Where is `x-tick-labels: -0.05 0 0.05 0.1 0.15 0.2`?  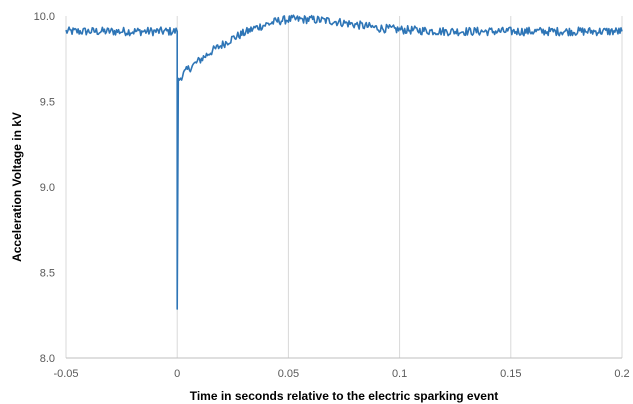 x-tick-labels: -0.05 0 0.05 0.1 0.15 0.2 is located at coordinates (341, 374).